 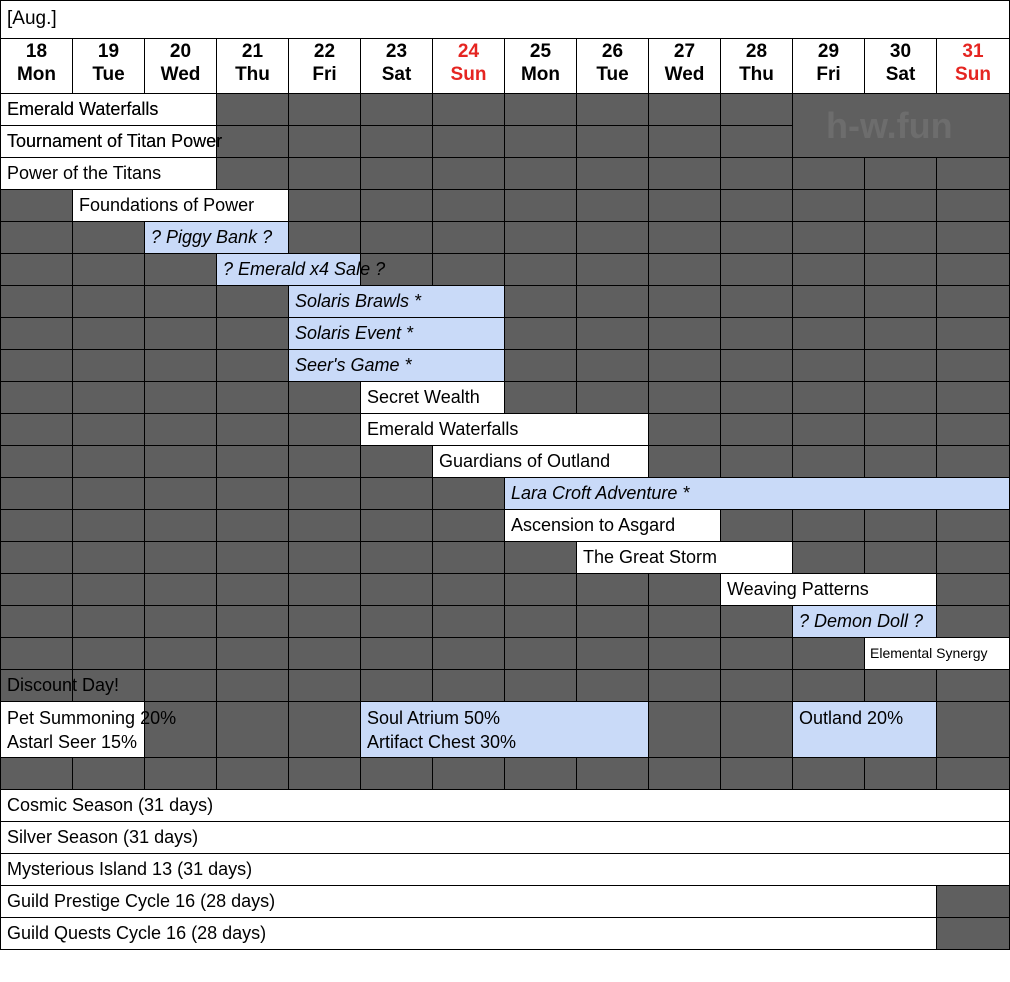 What do you see at coordinates (468, 933) in the screenshot?
I see `season-bar: Guild Quests Cycle 16 (28 days)` at bounding box center [468, 933].